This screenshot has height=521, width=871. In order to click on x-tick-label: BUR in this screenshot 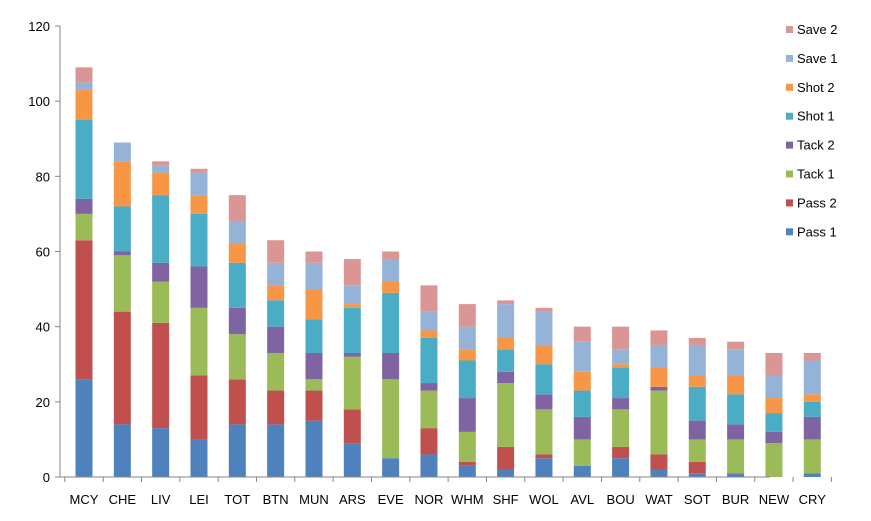, I will do `click(735, 499)`.